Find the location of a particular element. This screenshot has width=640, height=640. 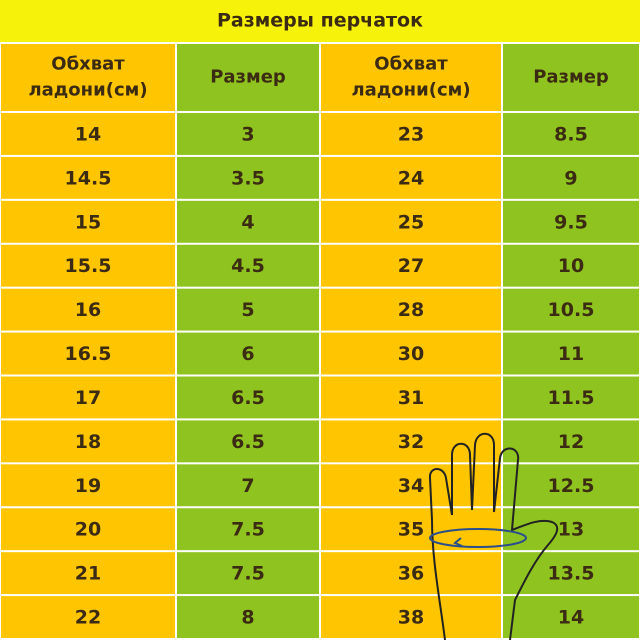

title-bar is located at coordinates (320, 21).